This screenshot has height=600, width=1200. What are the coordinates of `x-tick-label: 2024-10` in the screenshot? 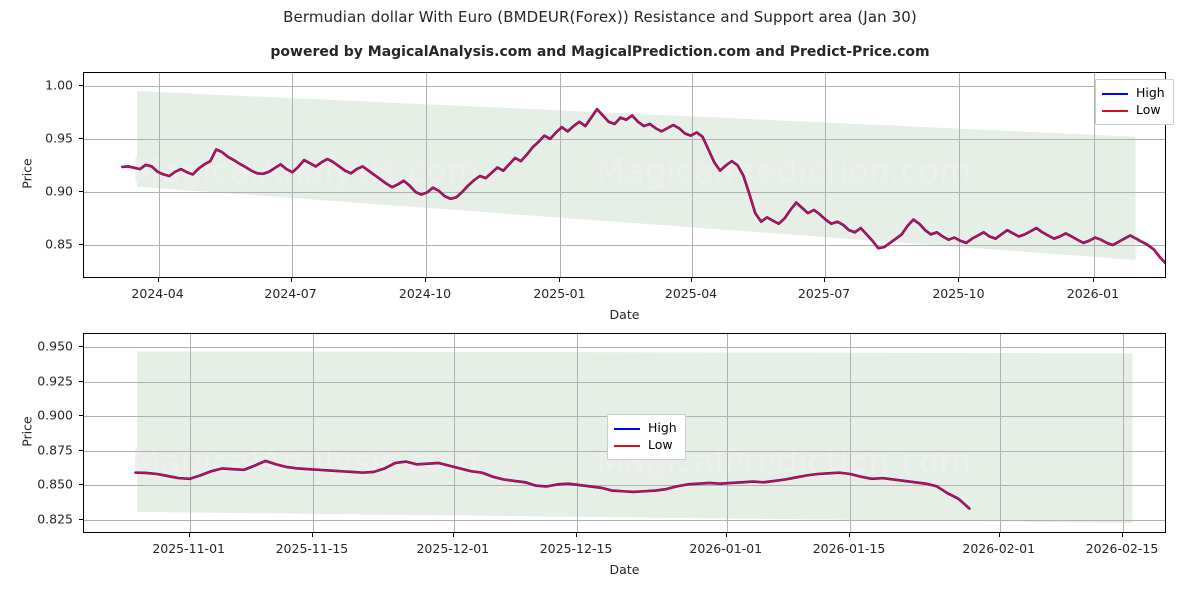 It's located at (425, 293).